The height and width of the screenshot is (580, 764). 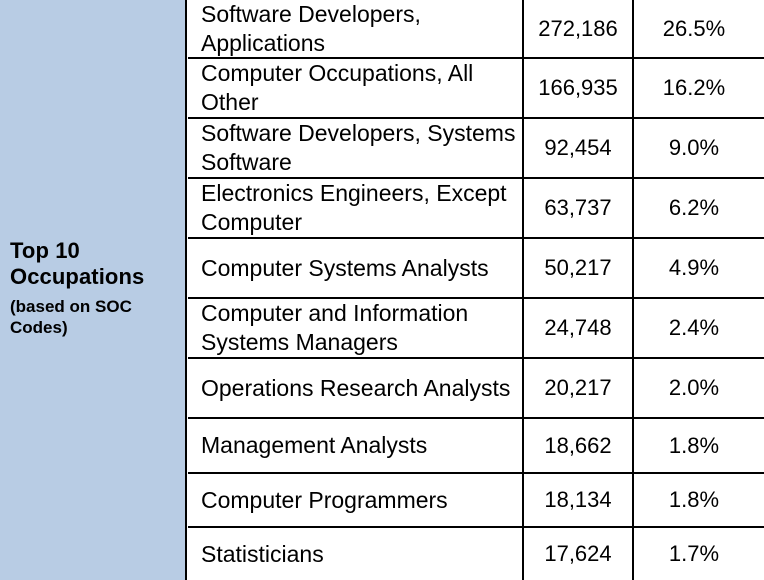 What do you see at coordinates (694, 327) in the screenshot?
I see `percent-cell: 2.4%` at bounding box center [694, 327].